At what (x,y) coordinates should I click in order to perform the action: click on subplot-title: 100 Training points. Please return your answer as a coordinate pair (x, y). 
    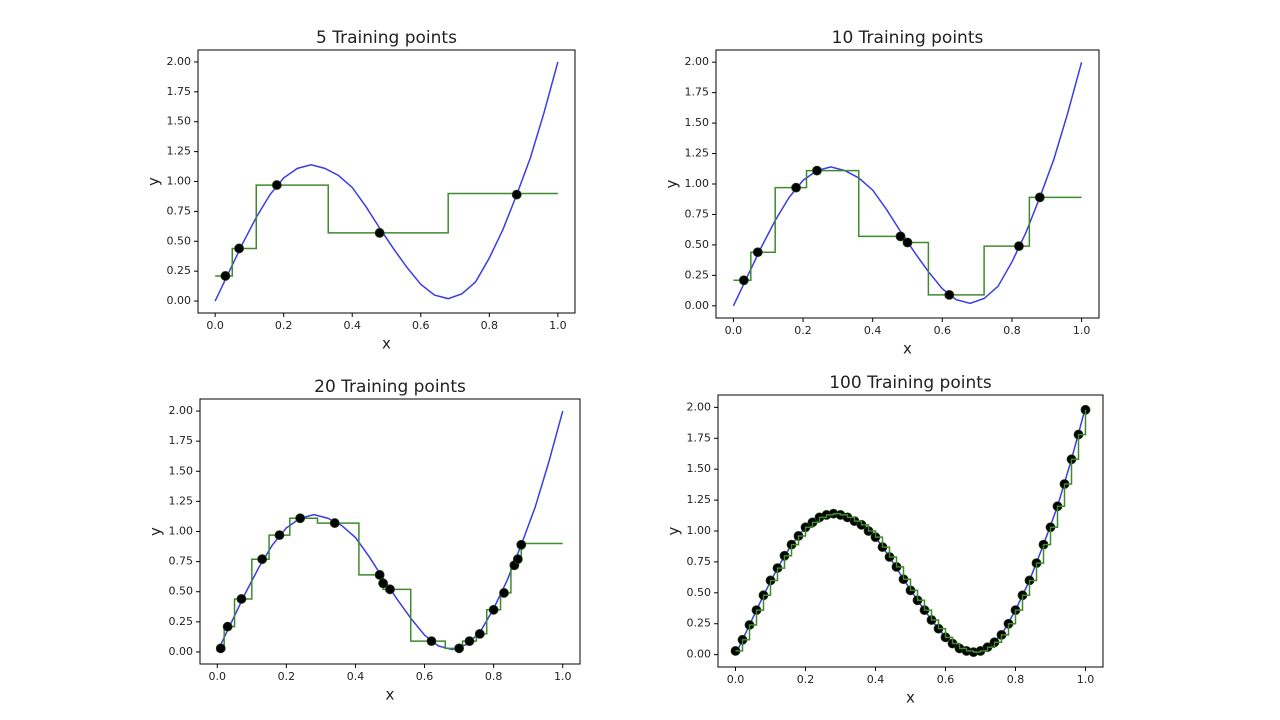
    Looking at the image, I should click on (910, 383).